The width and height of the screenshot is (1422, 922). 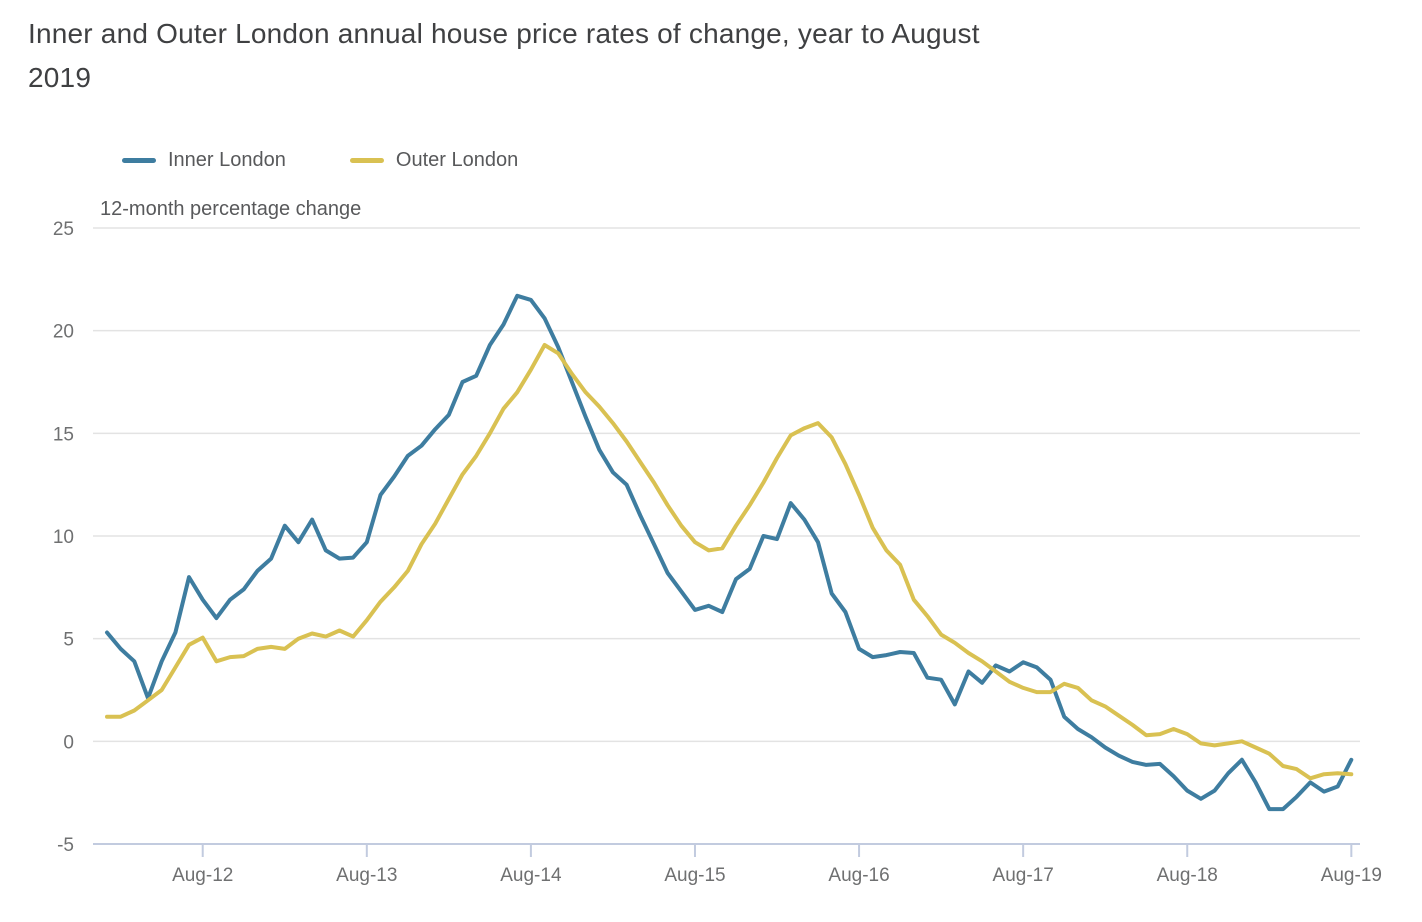 What do you see at coordinates (65, 845) in the screenshot?
I see `y-axis-tick-label: -5` at bounding box center [65, 845].